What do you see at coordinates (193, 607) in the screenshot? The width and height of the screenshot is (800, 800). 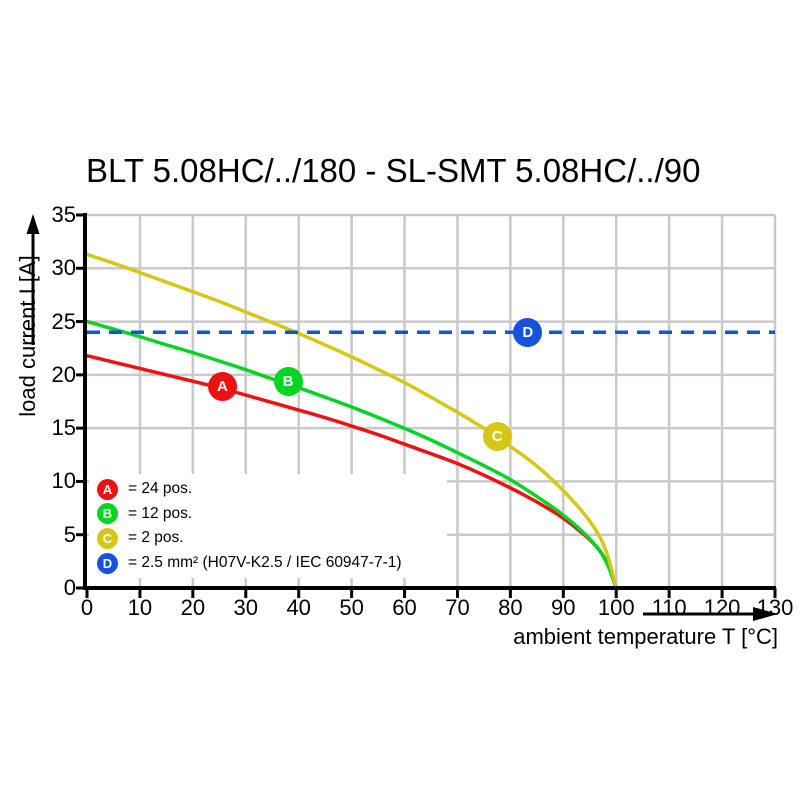 I see `x-tick-label: 20` at bounding box center [193, 607].